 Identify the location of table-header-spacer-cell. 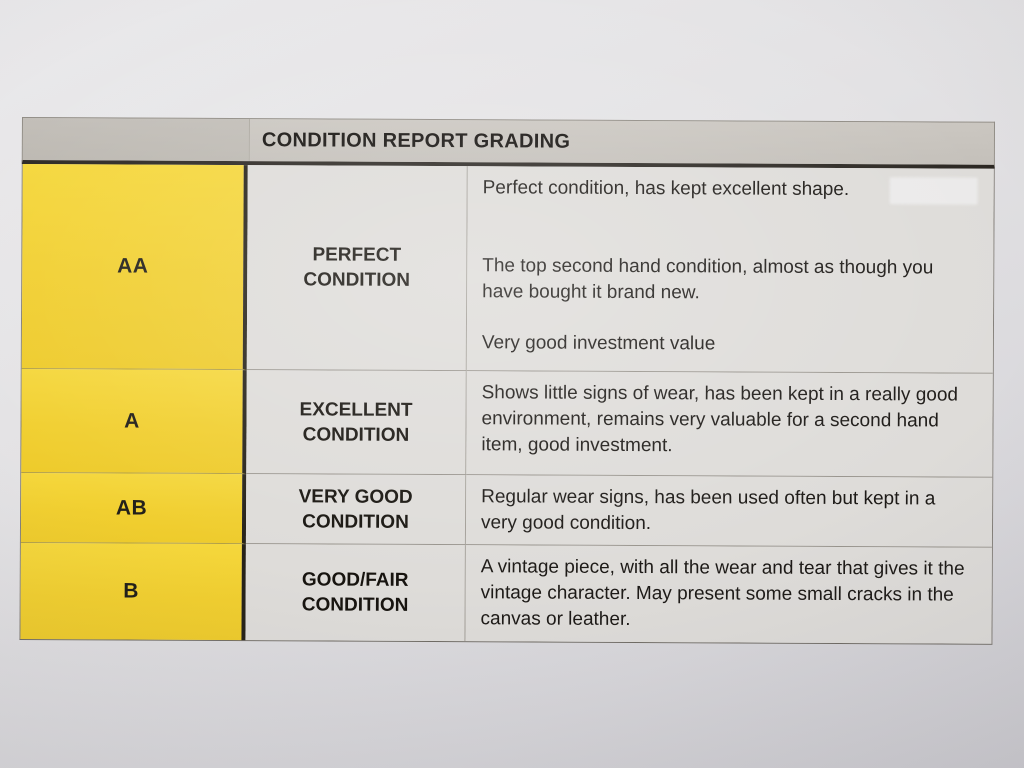
(136, 140).